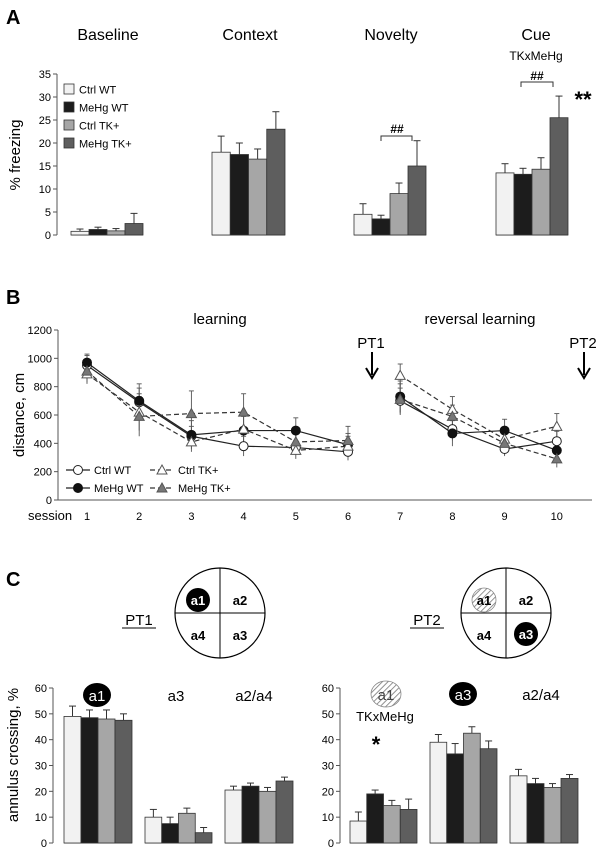 The image size is (606, 850). I want to click on panel-b-letter: B, so click(13, 298).